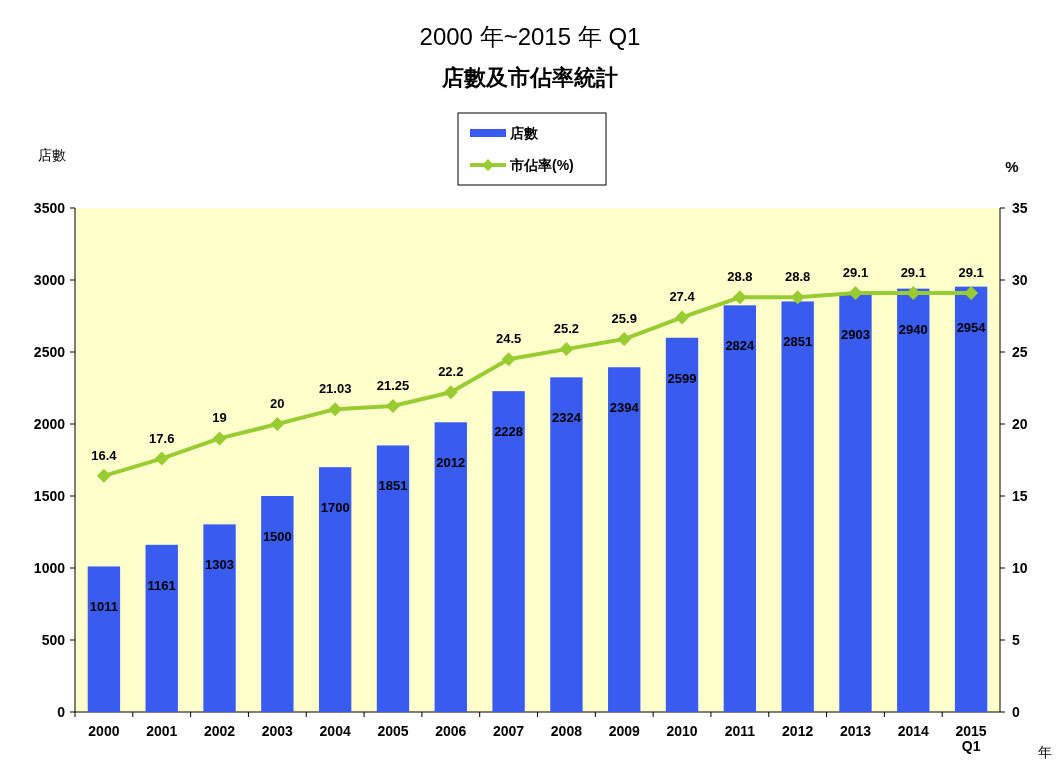 This screenshot has width=1060, height=764. Describe the element at coordinates (277, 403) in the screenshot. I see `data-label: 20` at that location.